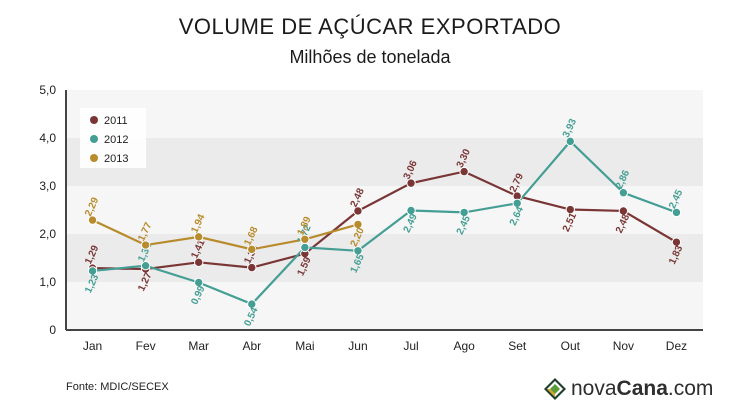 Image resolution: width=740 pixels, height=414 pixels. I want to click on logo-wordmark: novaCana.com, so click(642, 389).